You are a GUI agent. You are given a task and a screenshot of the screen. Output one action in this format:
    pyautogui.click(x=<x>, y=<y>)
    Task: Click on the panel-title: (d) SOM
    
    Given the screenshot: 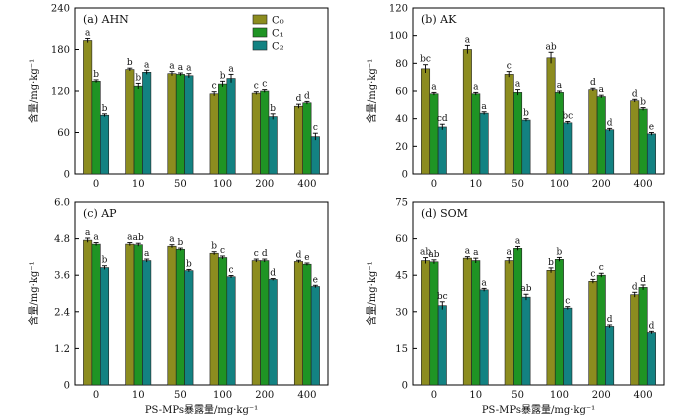 What is the action you would take?
    pyautogui.click(x=444, y=213)
    